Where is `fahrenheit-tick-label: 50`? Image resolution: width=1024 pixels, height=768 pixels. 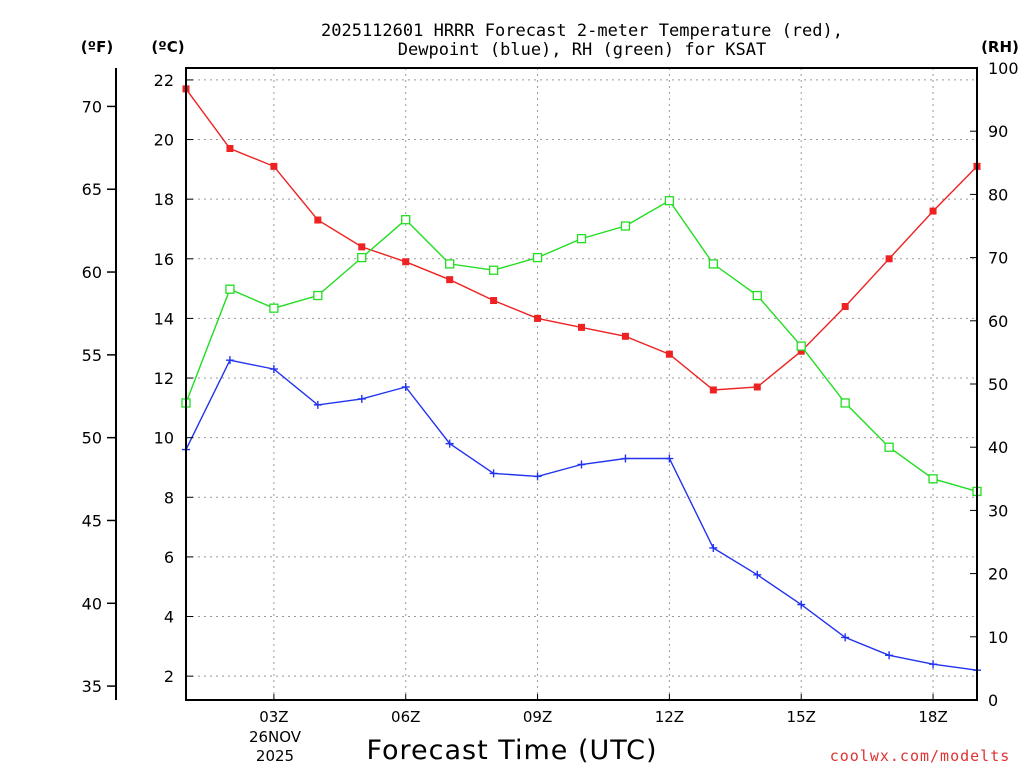
fahrenheit-tick-label: 50 is located at coordinates (92, 438).